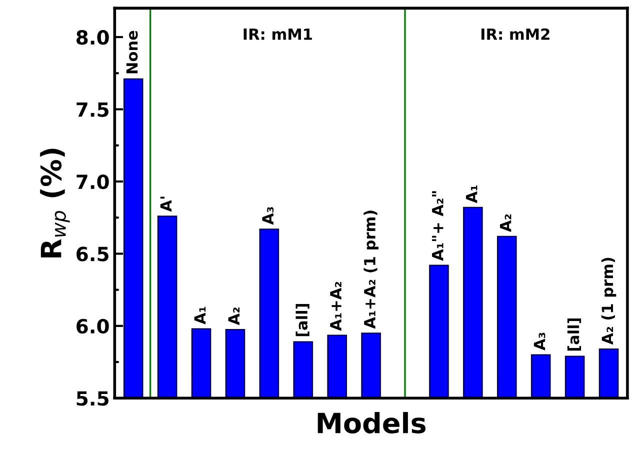  I want to click on y-tick-label: 8.0, so click(92, 37).